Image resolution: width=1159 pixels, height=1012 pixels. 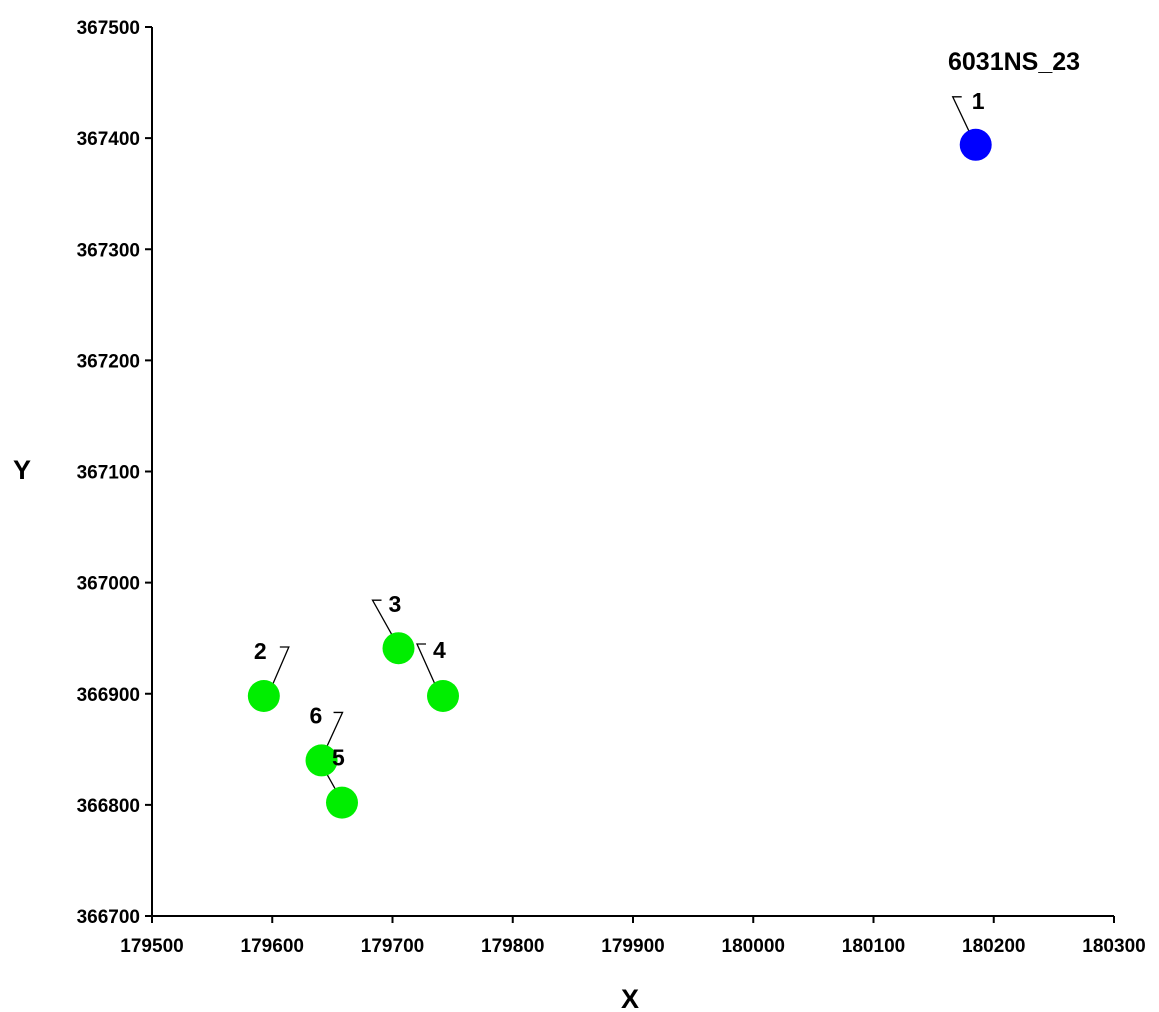 I want to click on y-tick-label: 367200, so click(x=108, y=361).